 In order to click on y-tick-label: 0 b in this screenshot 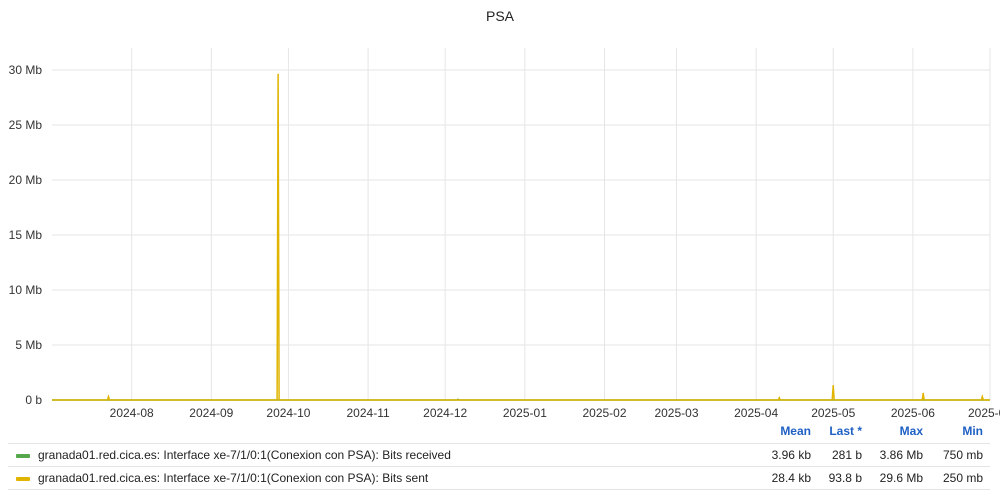, I will do `click(33, 400)`.